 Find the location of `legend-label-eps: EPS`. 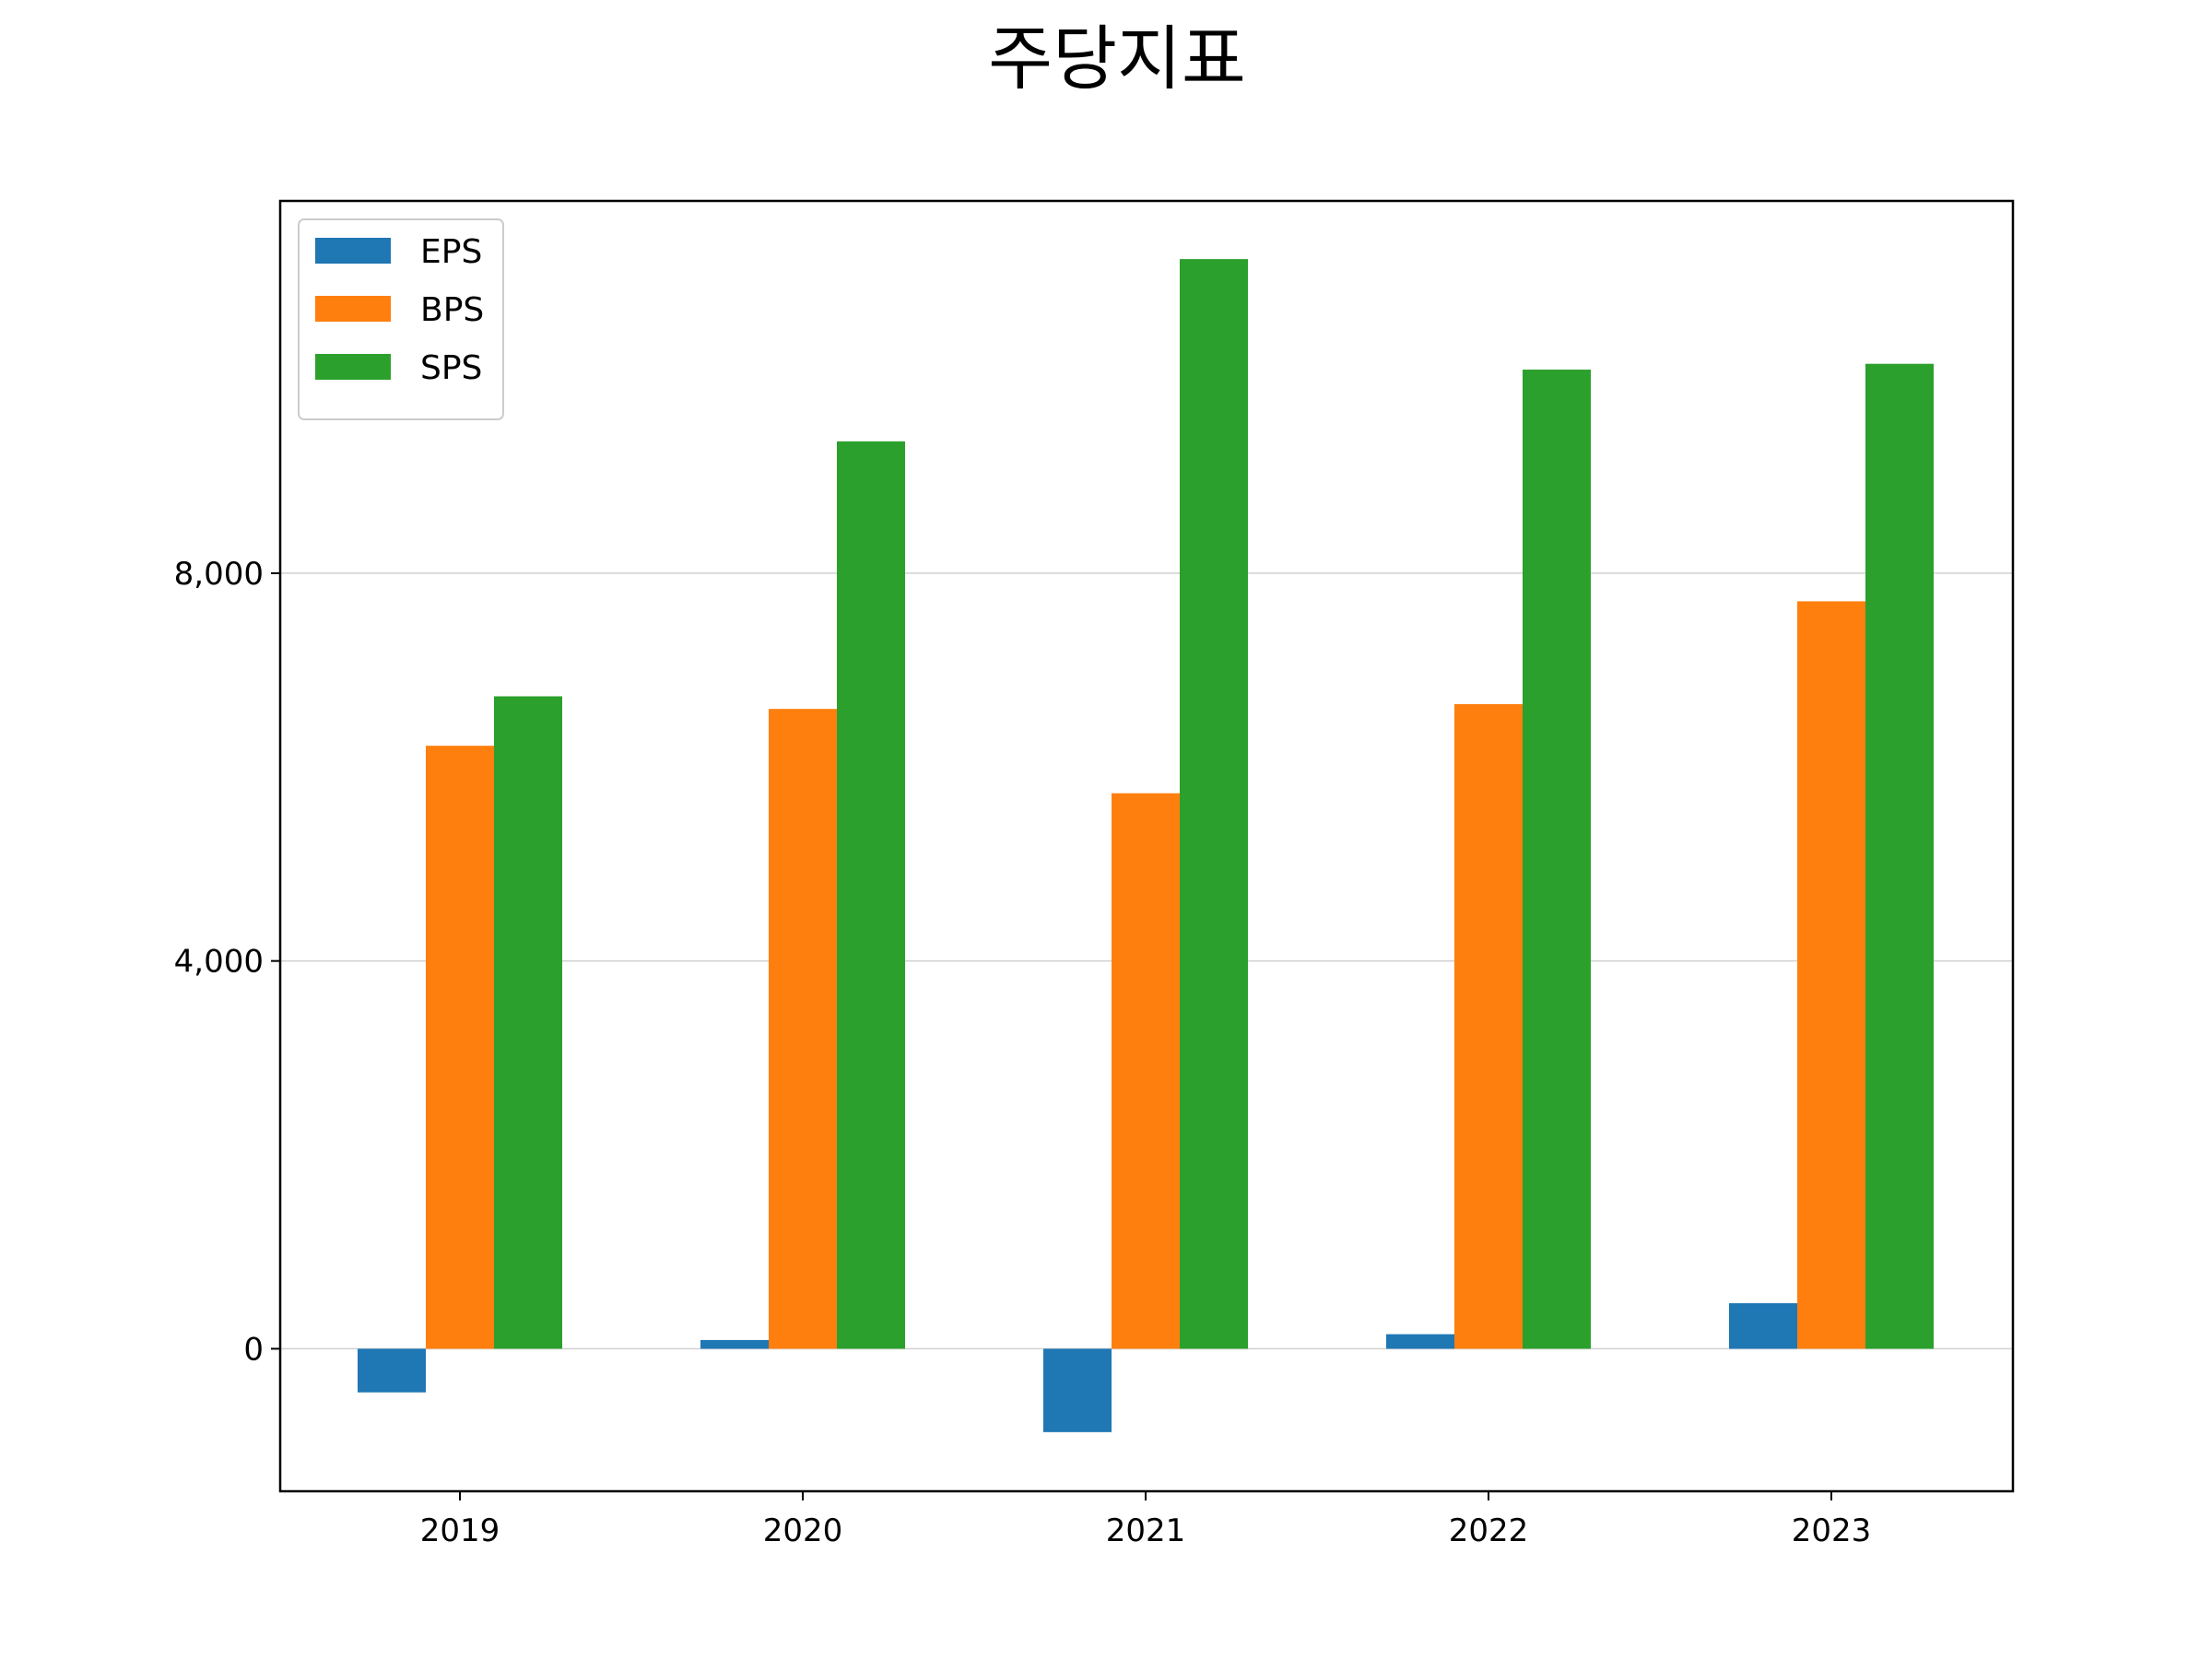

legend-label-eps: EPS is located at coordinates (451, 252).